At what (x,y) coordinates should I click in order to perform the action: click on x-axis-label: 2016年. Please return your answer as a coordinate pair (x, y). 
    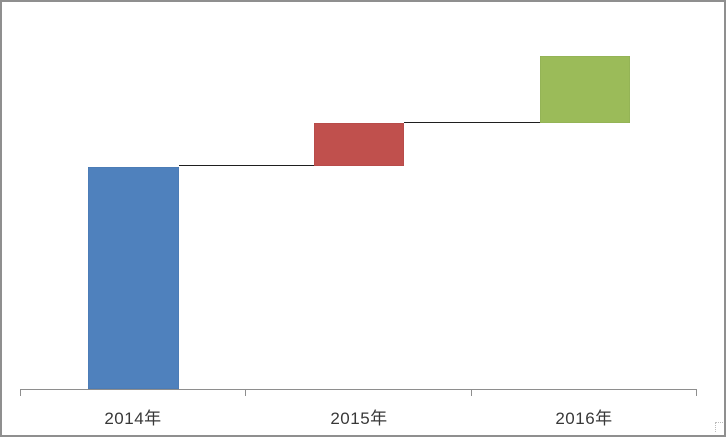
    Looking at the image, I should click on (584, 418).